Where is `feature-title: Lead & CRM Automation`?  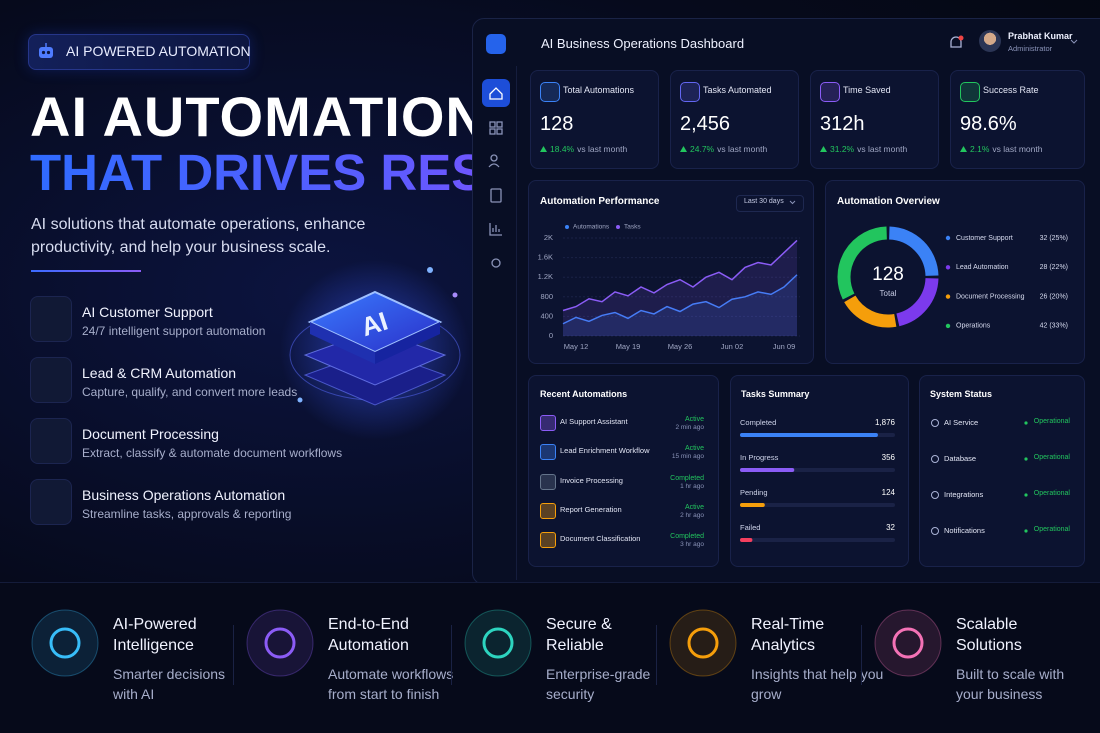 feature-title: Lead & CRM Automation is located at coordinates (159, 373).